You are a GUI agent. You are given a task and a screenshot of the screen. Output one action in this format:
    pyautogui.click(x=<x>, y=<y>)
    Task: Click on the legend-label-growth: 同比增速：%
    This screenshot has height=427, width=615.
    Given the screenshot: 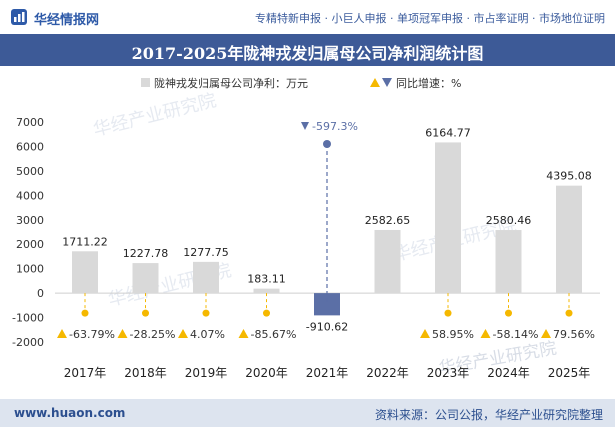 What is the action you would take?
    pyautogui.click(x=428, y=83)
    